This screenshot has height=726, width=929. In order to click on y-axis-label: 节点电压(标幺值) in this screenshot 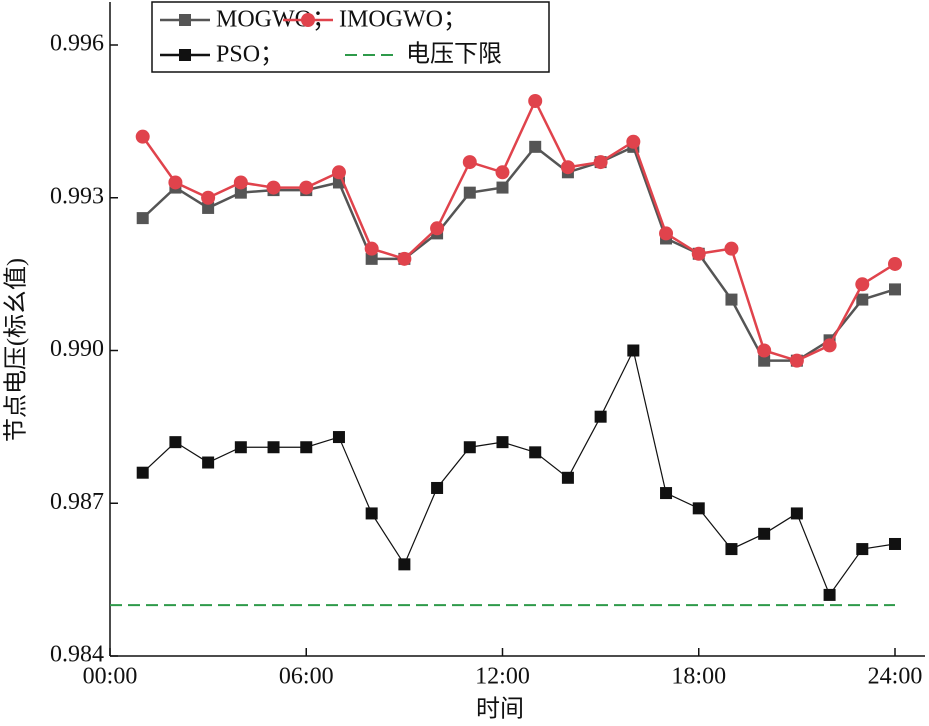, I will do `click(16, 350)`.